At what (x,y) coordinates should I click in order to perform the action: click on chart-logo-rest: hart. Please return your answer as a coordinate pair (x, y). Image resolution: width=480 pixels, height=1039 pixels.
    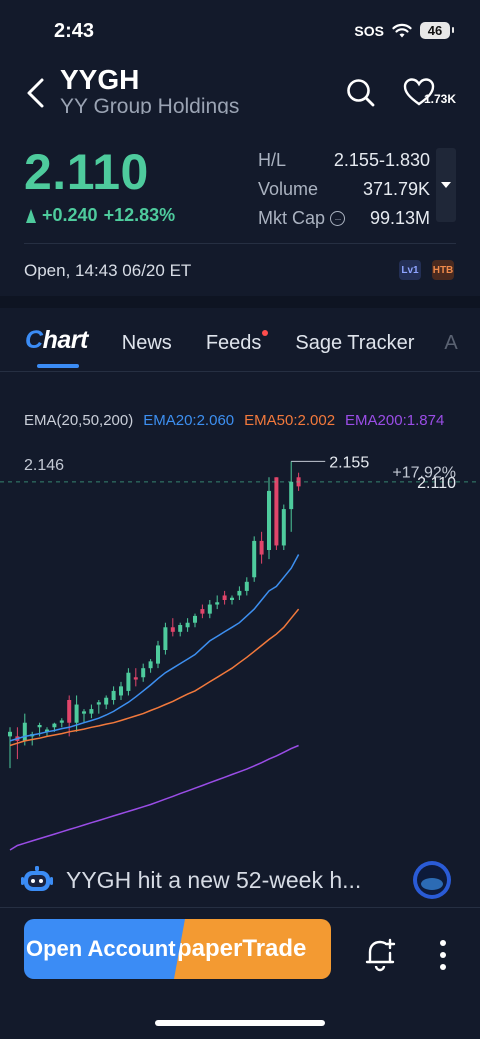
    Looking at the image, I should click on (65, 340).